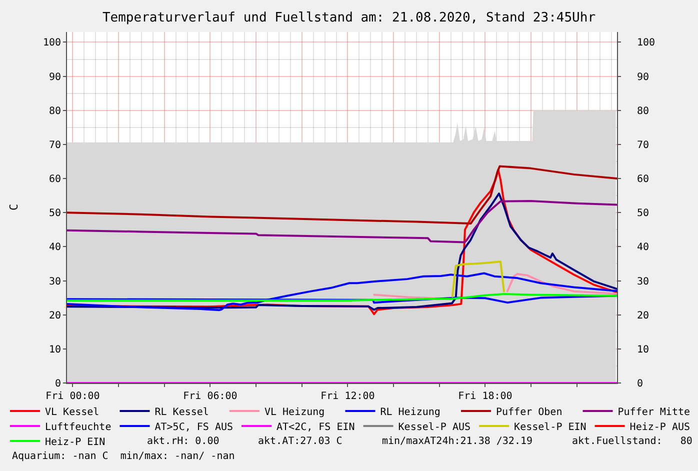 The image size is (698, 471). I want to click on y2-tick-label: 90, so click(643, 77).